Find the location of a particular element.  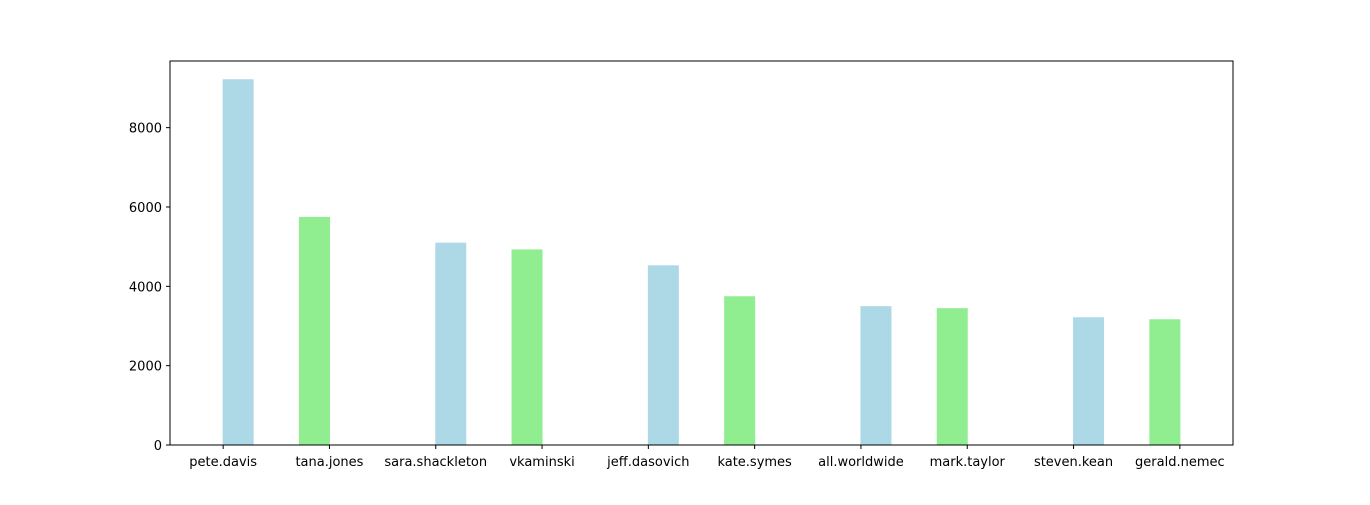

x-tick-label: vkaminski is located at coordinates (541, 462).